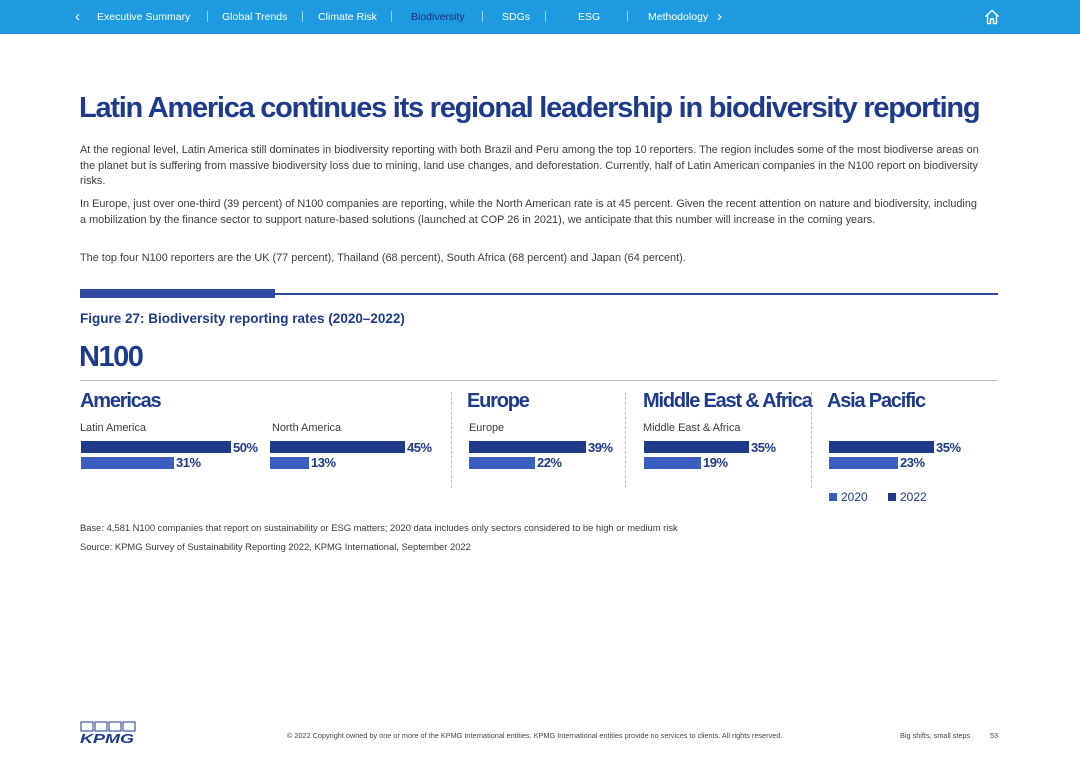 The width and height of the screenshot is (1080, 764). What do you see at coordinates (539, 380) in the screenshot?
I see `chart-rule` at bounding box center [539, 380].